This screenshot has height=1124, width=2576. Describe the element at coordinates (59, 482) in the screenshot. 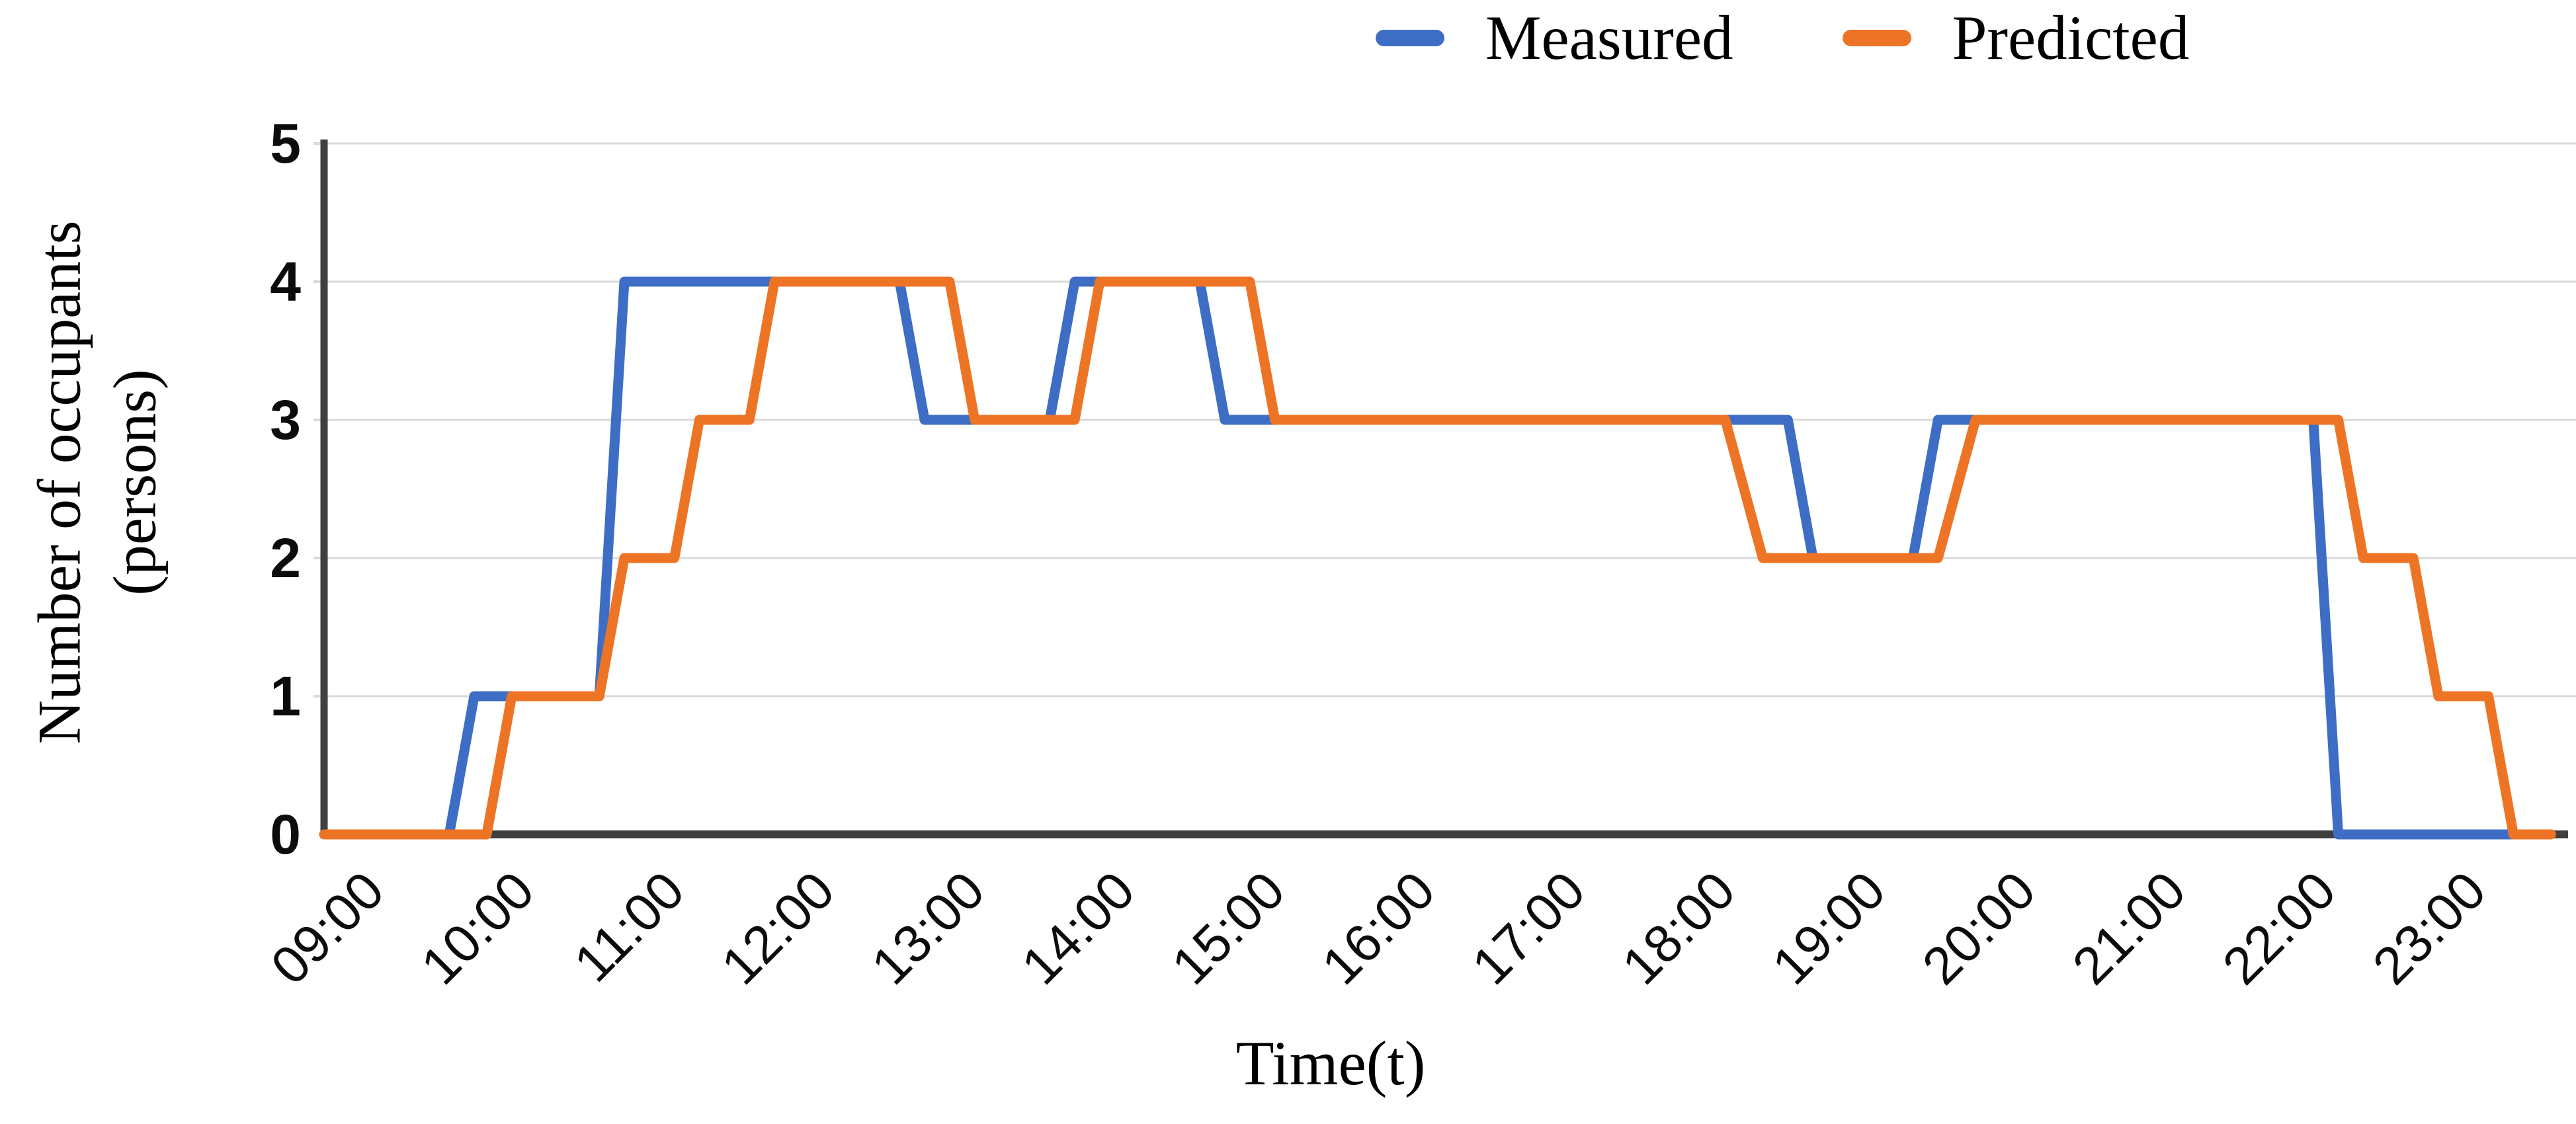

I see `y-axis-title-line1: Number of occupants` at that location.